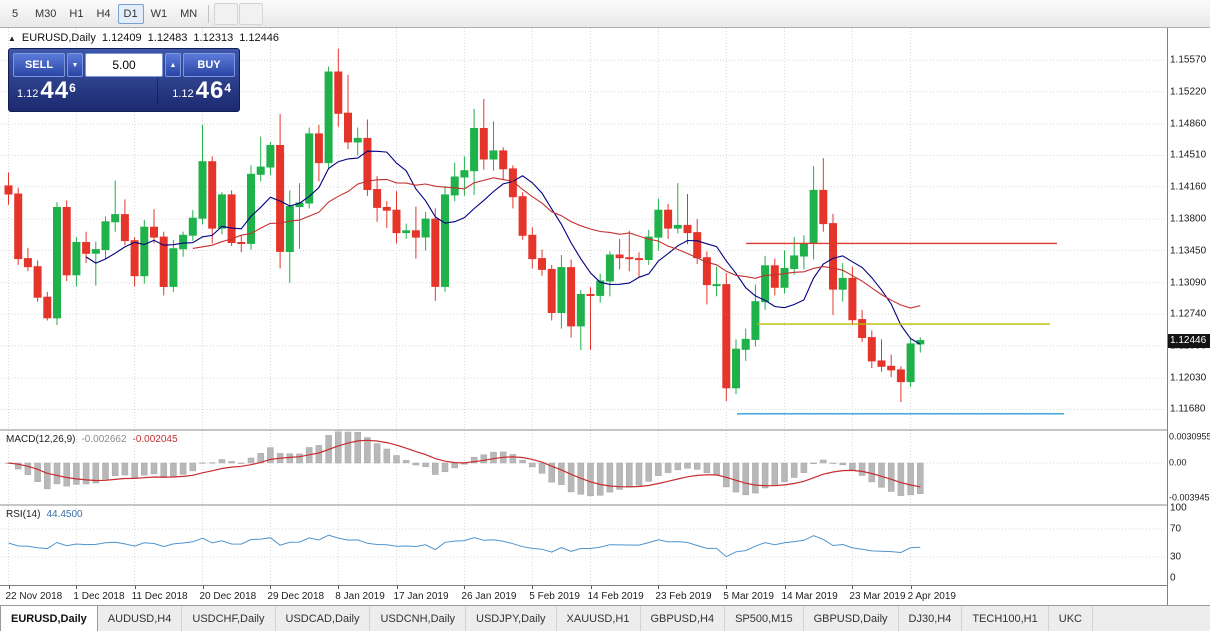 This screenshot has width=1210, height=631. What do you see at coordinates (877, 596) in the screenshot?
I see `date-axis-label: 23 Mar 2019` at bounding box center [877, 596].